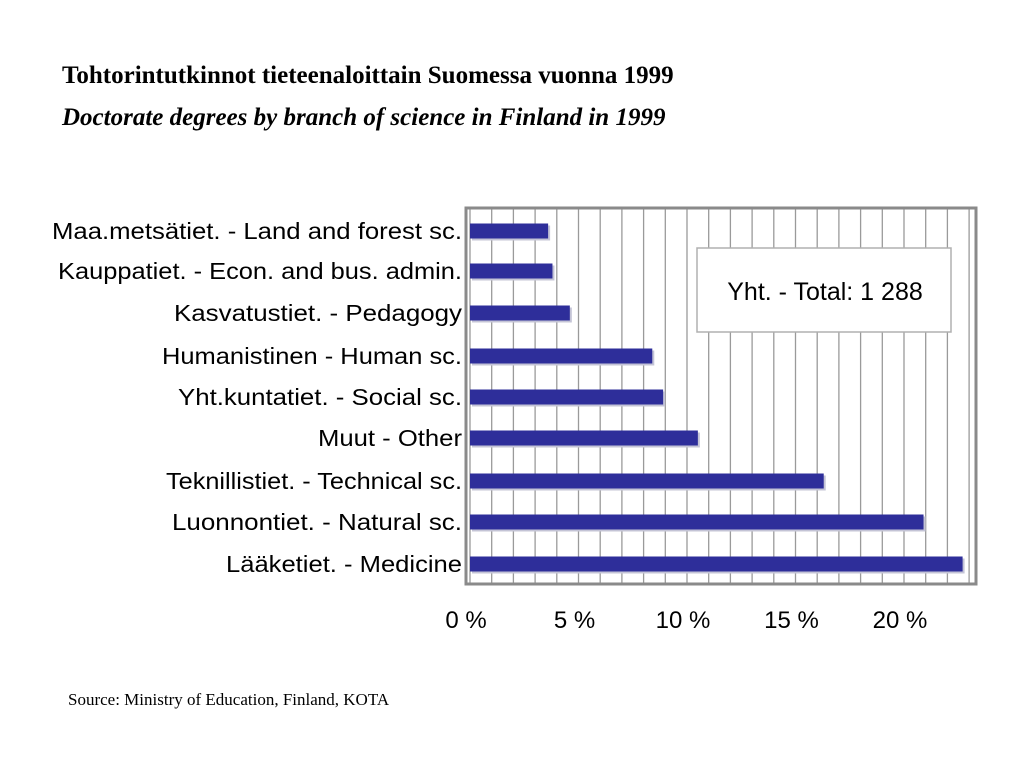  Describe the element at coordinates (257, 231) in the screenshot. I see `category-label: Maa.metsätiet. - Land and forest sc.` at that location.